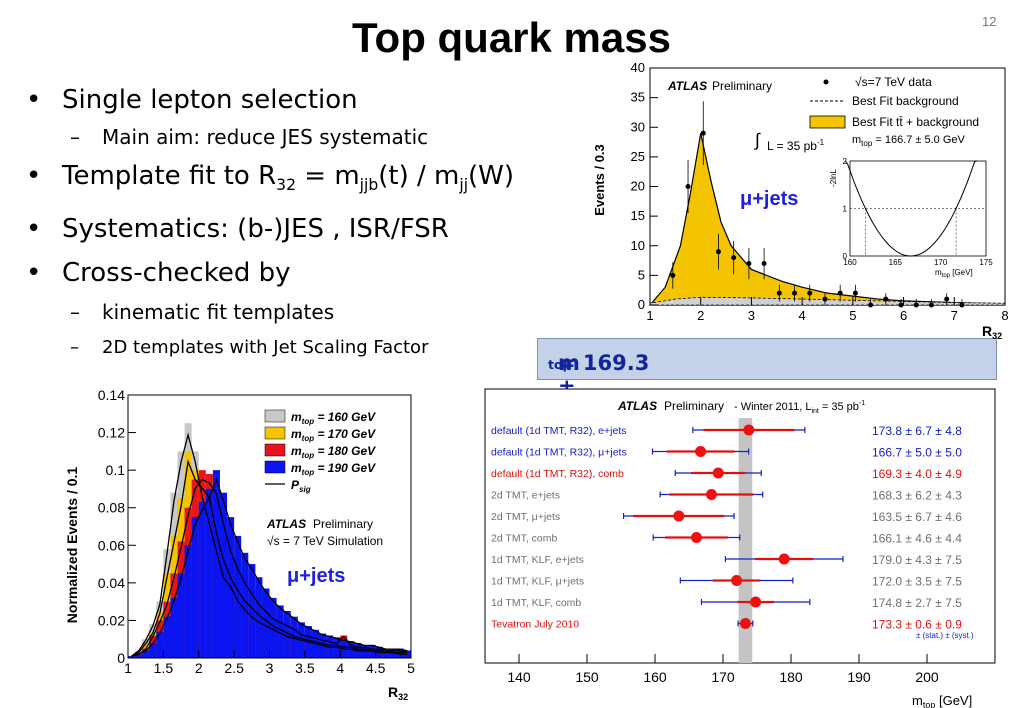 The image size is (1023, 708). Describe the element at coordinates (638, 245) in the screenshot. I see `y-tick-label: 10` at that location.